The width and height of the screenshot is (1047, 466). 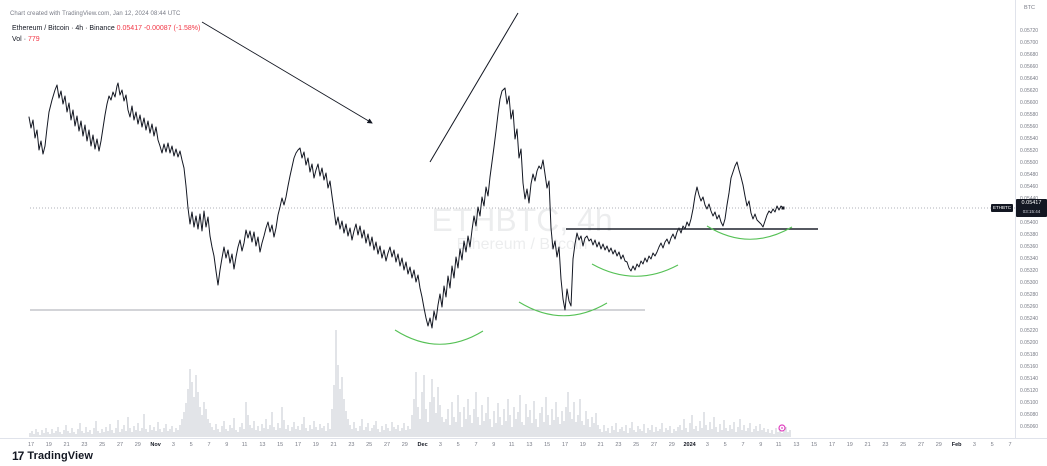 I want to click on legend-volume-row: Vol · 779, so click(x=26, y=39).